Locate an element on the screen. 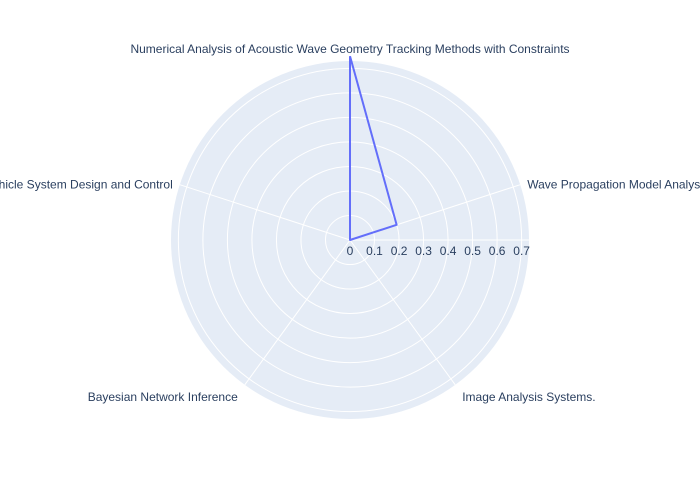 Image resolution: width=700 pixels, height=500 pixels. radial-tick-label: 0.4 is located at coordinates (448, 251).